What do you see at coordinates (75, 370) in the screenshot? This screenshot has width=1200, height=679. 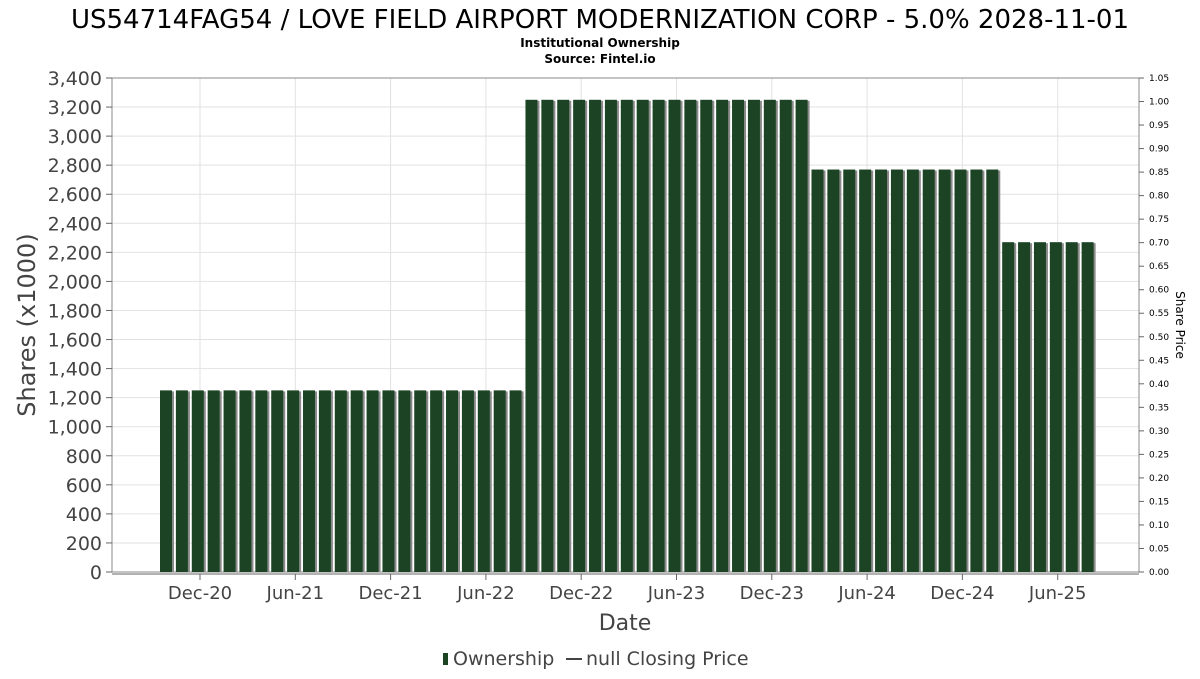 I see `y-tick-label: 1,400` at bounding box center [75, 370].